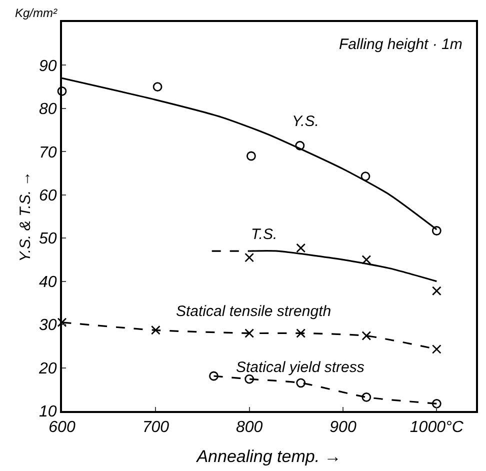 The height and width of the screenshot is (471, 486). Describe the element at coordinates (48, 325) in the screenshot. I see `y-tick-label: 30` at that location.